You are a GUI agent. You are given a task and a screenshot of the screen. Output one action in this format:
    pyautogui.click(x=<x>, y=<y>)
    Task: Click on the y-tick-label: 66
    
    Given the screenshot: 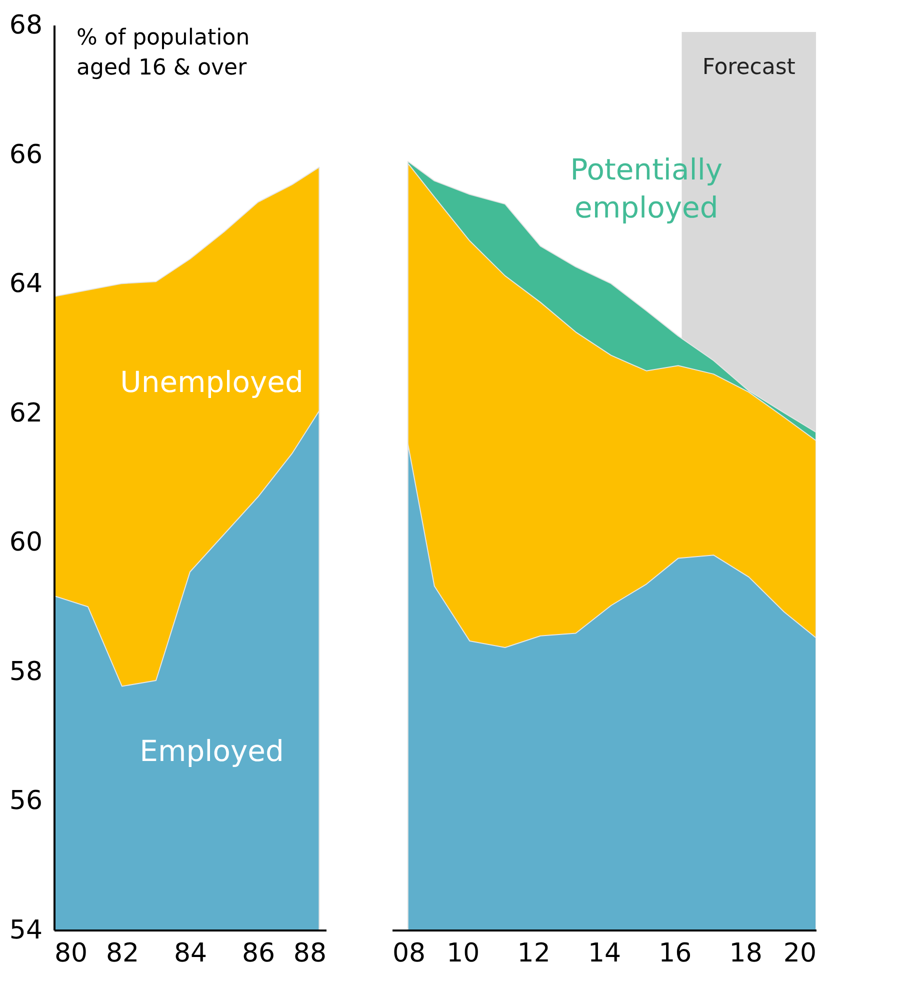 What is the action you would take?
    pyautogui.click(x=25, y=155)
    